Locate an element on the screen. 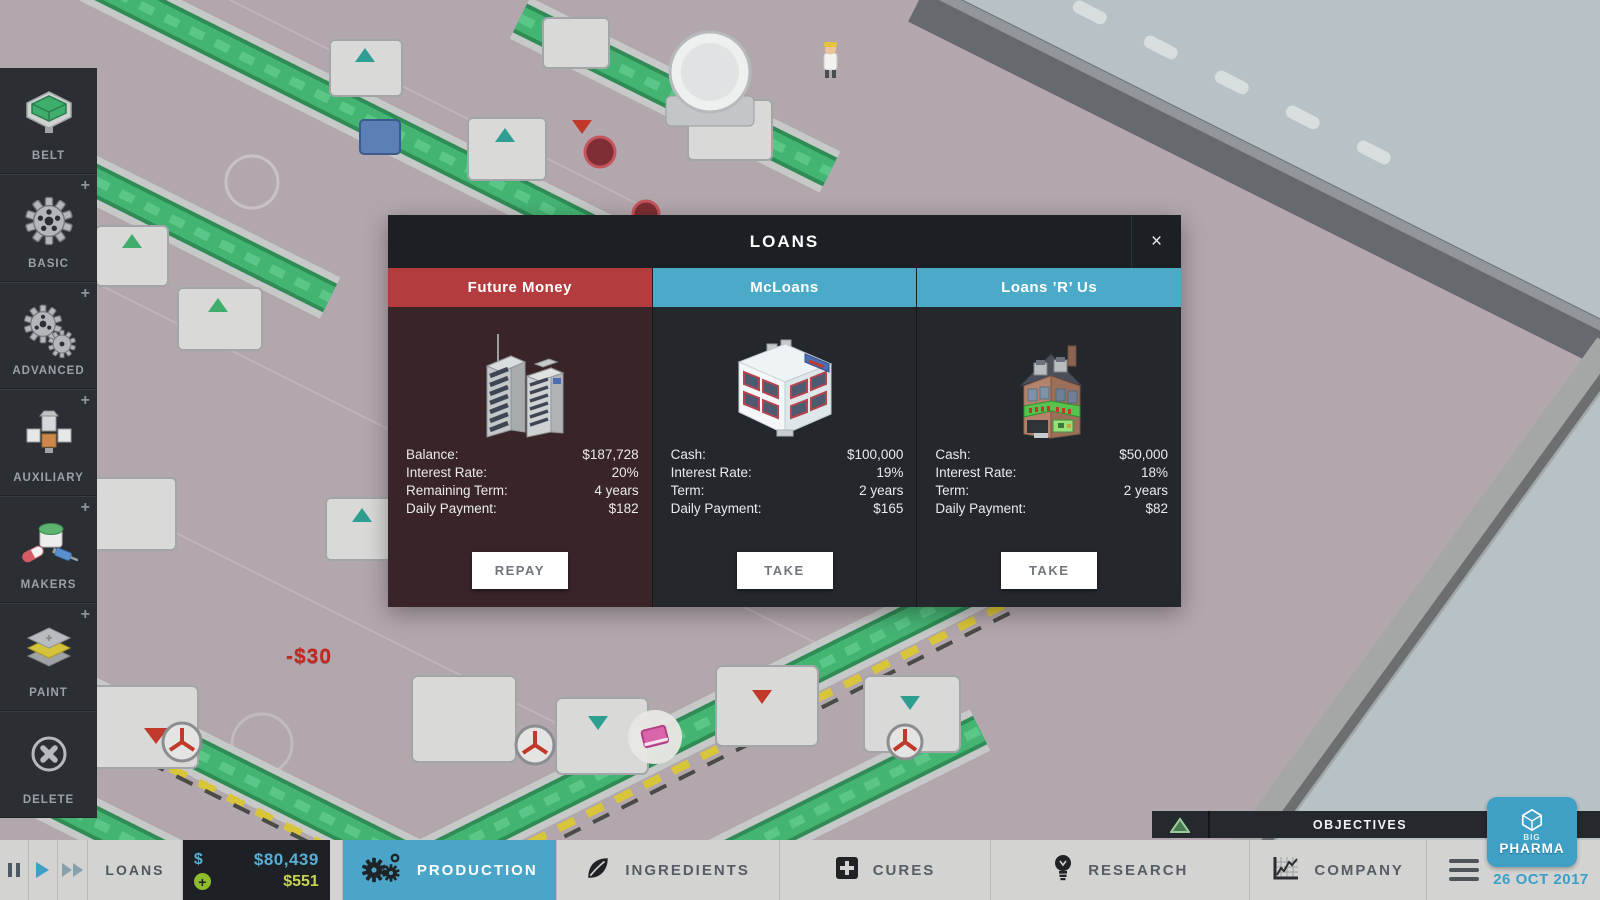 Image resolution: width=1600 pixels, height=900 pixels. tab-mcloans: McLoans is located at coordinates (784, 287).